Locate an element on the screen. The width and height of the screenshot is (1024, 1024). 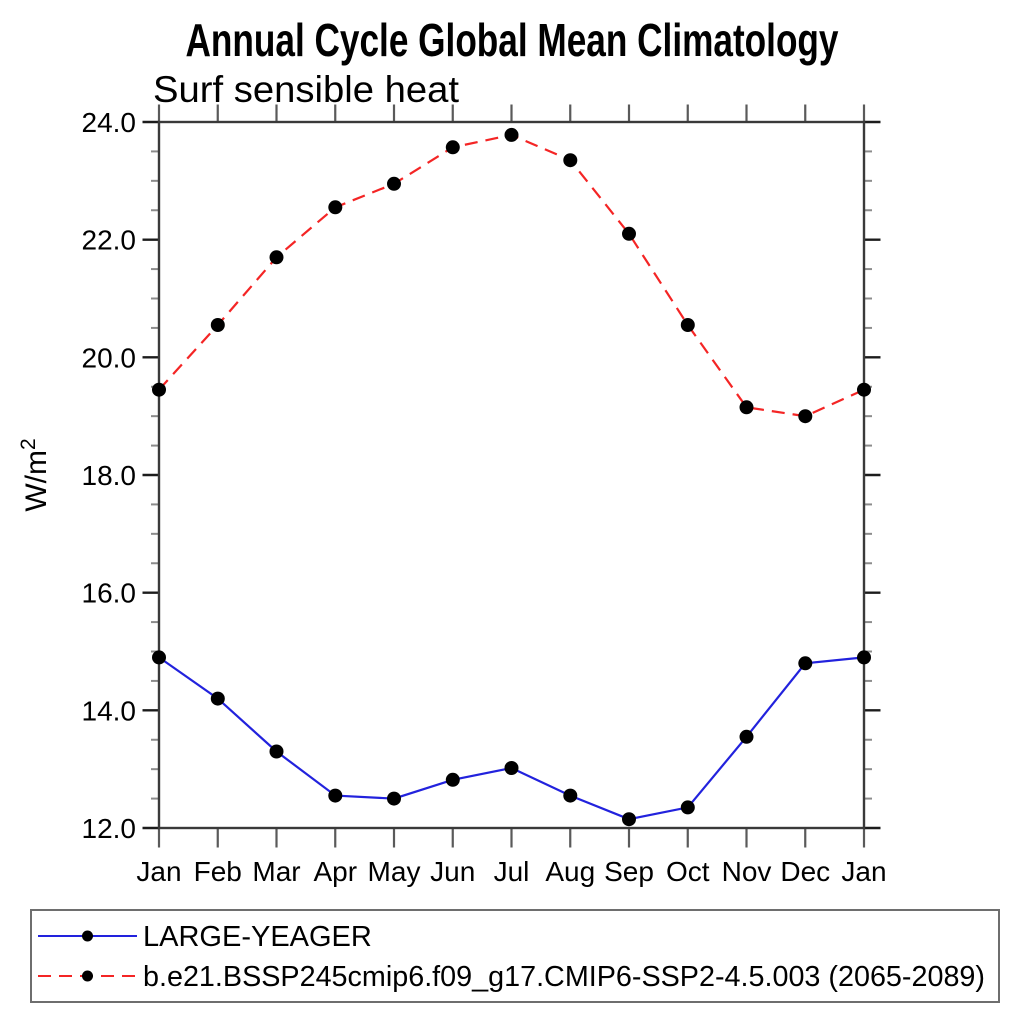
y-axis-label-base: W/m is located at coordinates (36, 481).